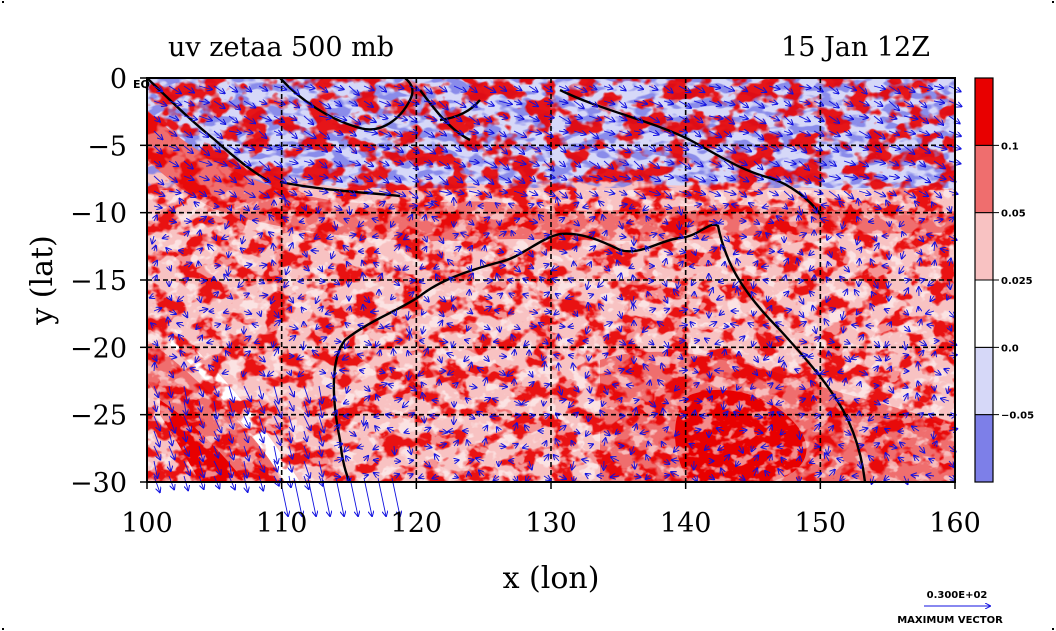 This screenshot has height=631, width=1056. Describe the element at coordinates (98, 483) in the screenshot. I see `y-tick-label-6: −30` at that location.